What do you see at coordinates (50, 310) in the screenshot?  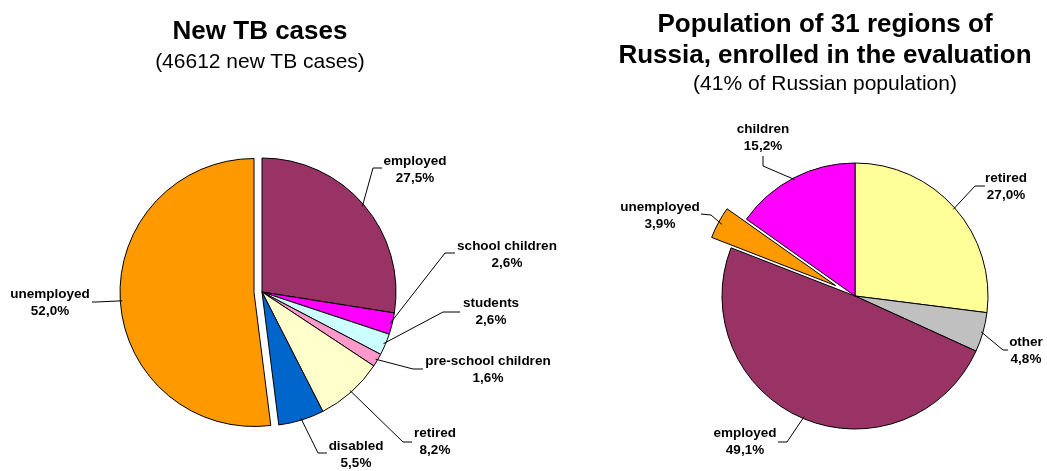 I see `data-label: 52,0%` at bounding box center [50, 310].